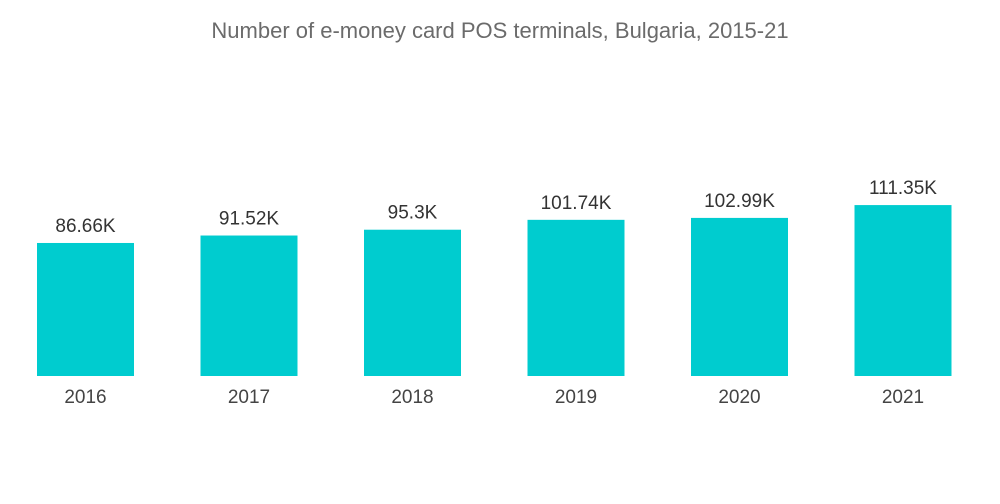 This screenshot has width=1000, height=504. Describe the element at coordinates (85, 397) in the screenshot. I see `x-tick-label-2016: 2016` at that location.